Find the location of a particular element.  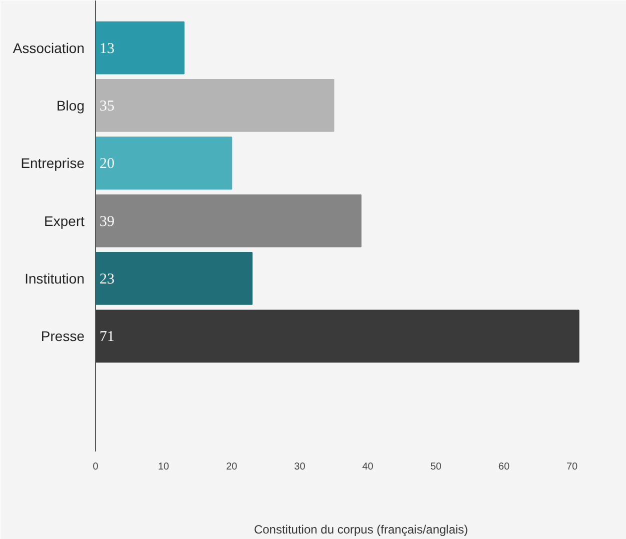

data-label: 39 is located at coordinates (107, 222).